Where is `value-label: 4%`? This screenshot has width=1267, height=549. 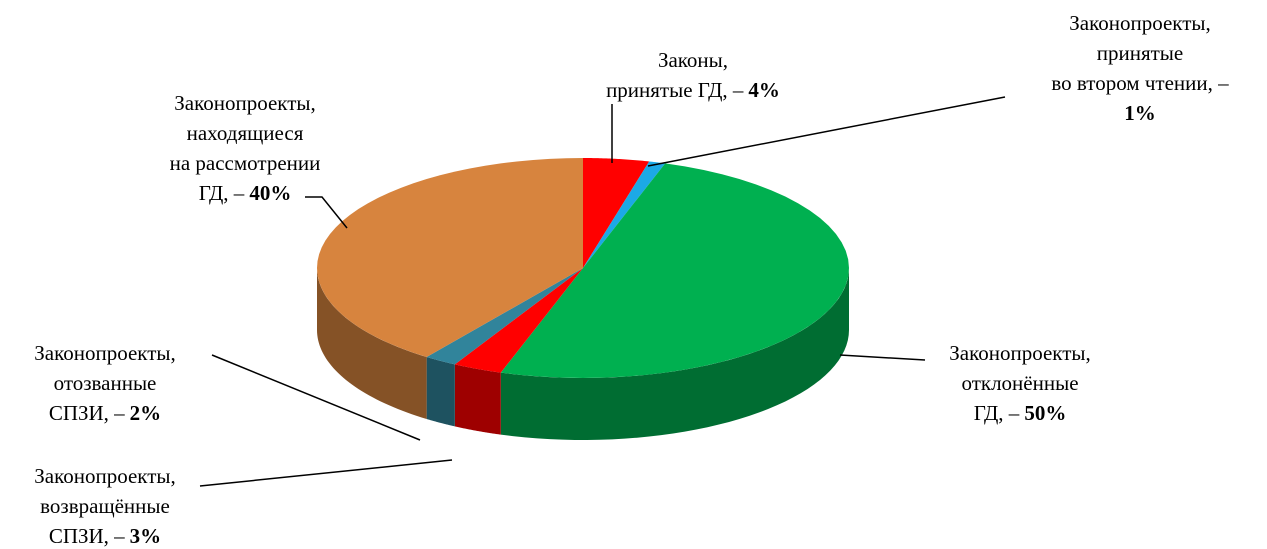
value-label: 4% is located at coordinates (764, 90).